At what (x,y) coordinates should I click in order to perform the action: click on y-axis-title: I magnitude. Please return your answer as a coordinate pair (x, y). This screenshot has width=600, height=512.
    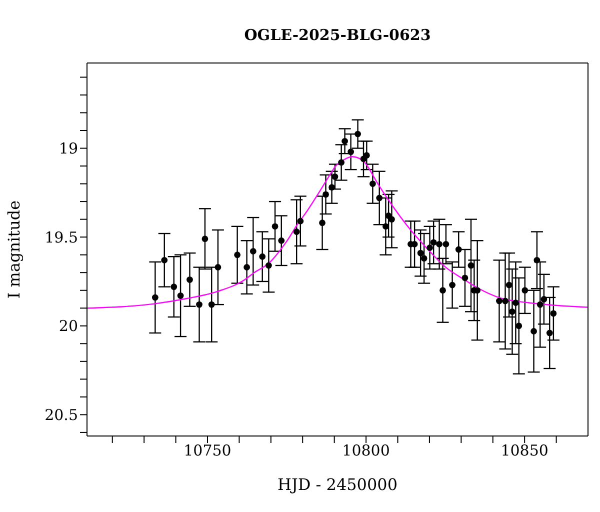
    Looking at the image, I should click on (14, 249).